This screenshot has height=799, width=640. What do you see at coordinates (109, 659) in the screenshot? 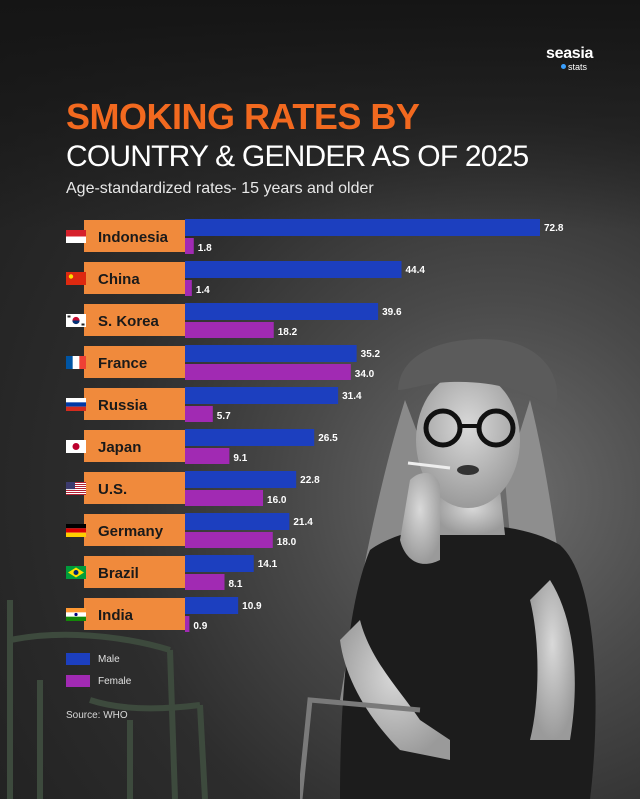
I see `legend-male-label: Male` at bounding box center [109, 659].